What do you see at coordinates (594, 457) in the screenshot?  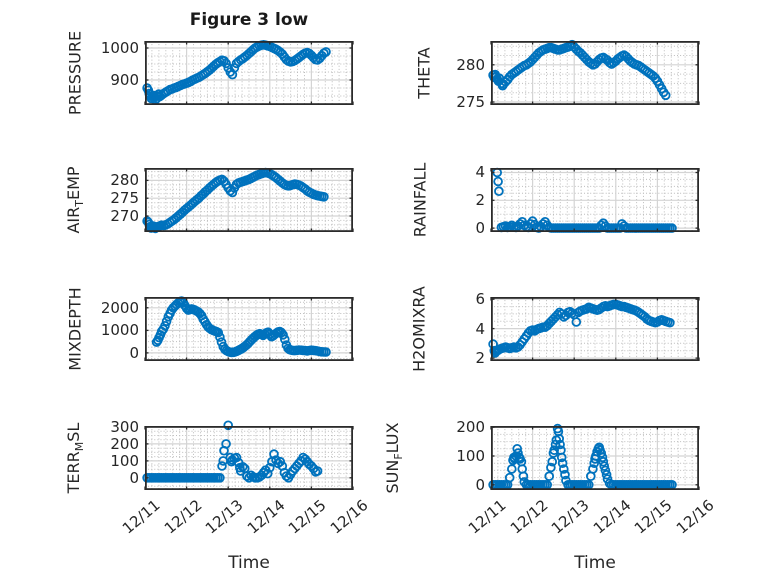 I see `subplot-sun-flux` at bounding box center [594, 457].